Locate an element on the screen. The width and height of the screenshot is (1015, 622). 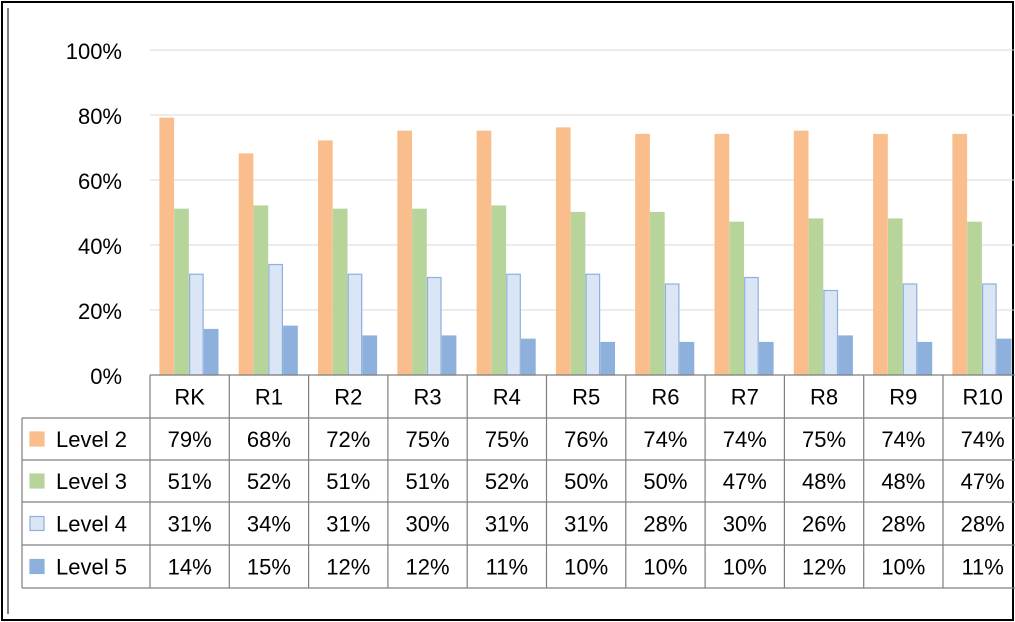
y-tick-label: 80% is located at coordinates (100, 116).